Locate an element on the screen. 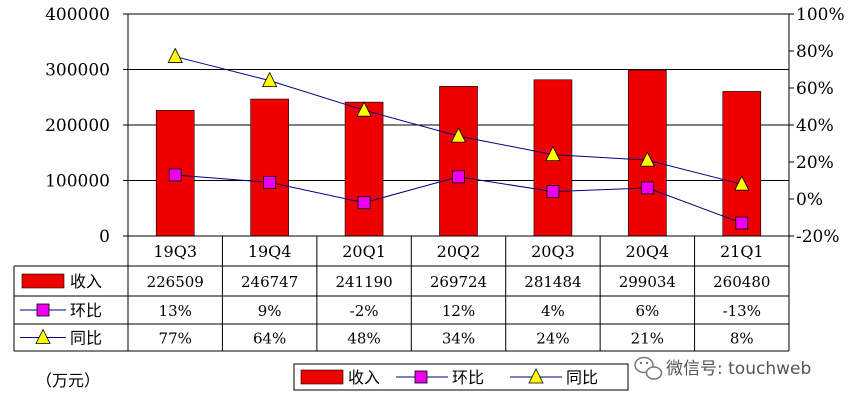 Image resolution: width=861 pixels, height=403 pixels. wechat-icon is located at coordinates (648, 368).